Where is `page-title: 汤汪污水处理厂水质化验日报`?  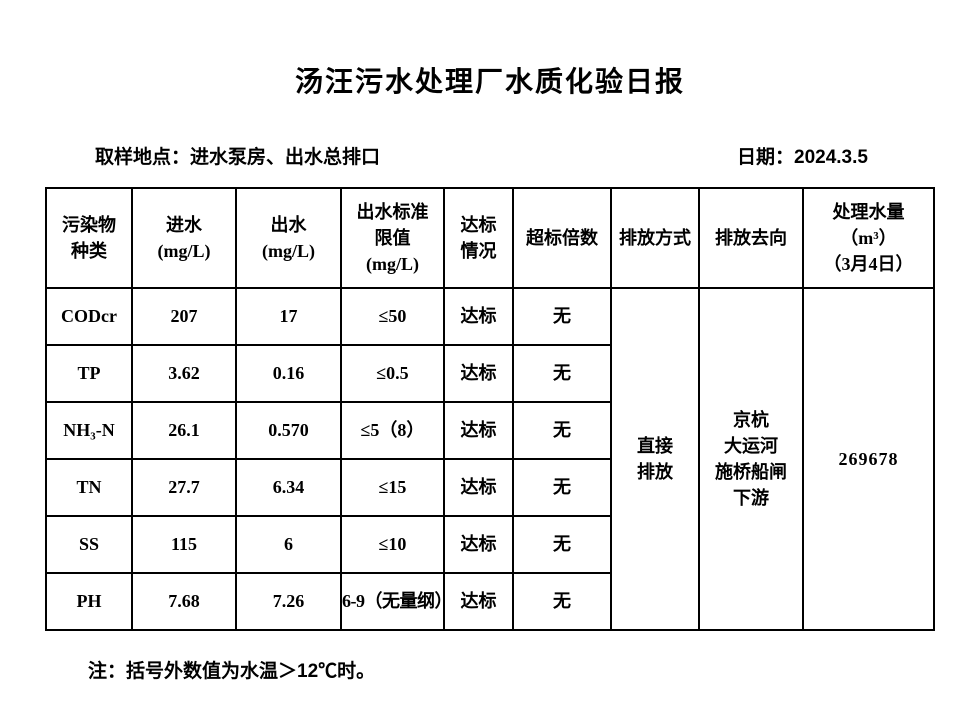 page-title: 汤汪污水处理厂水质化验日报 is located at coordinates (489, 81).